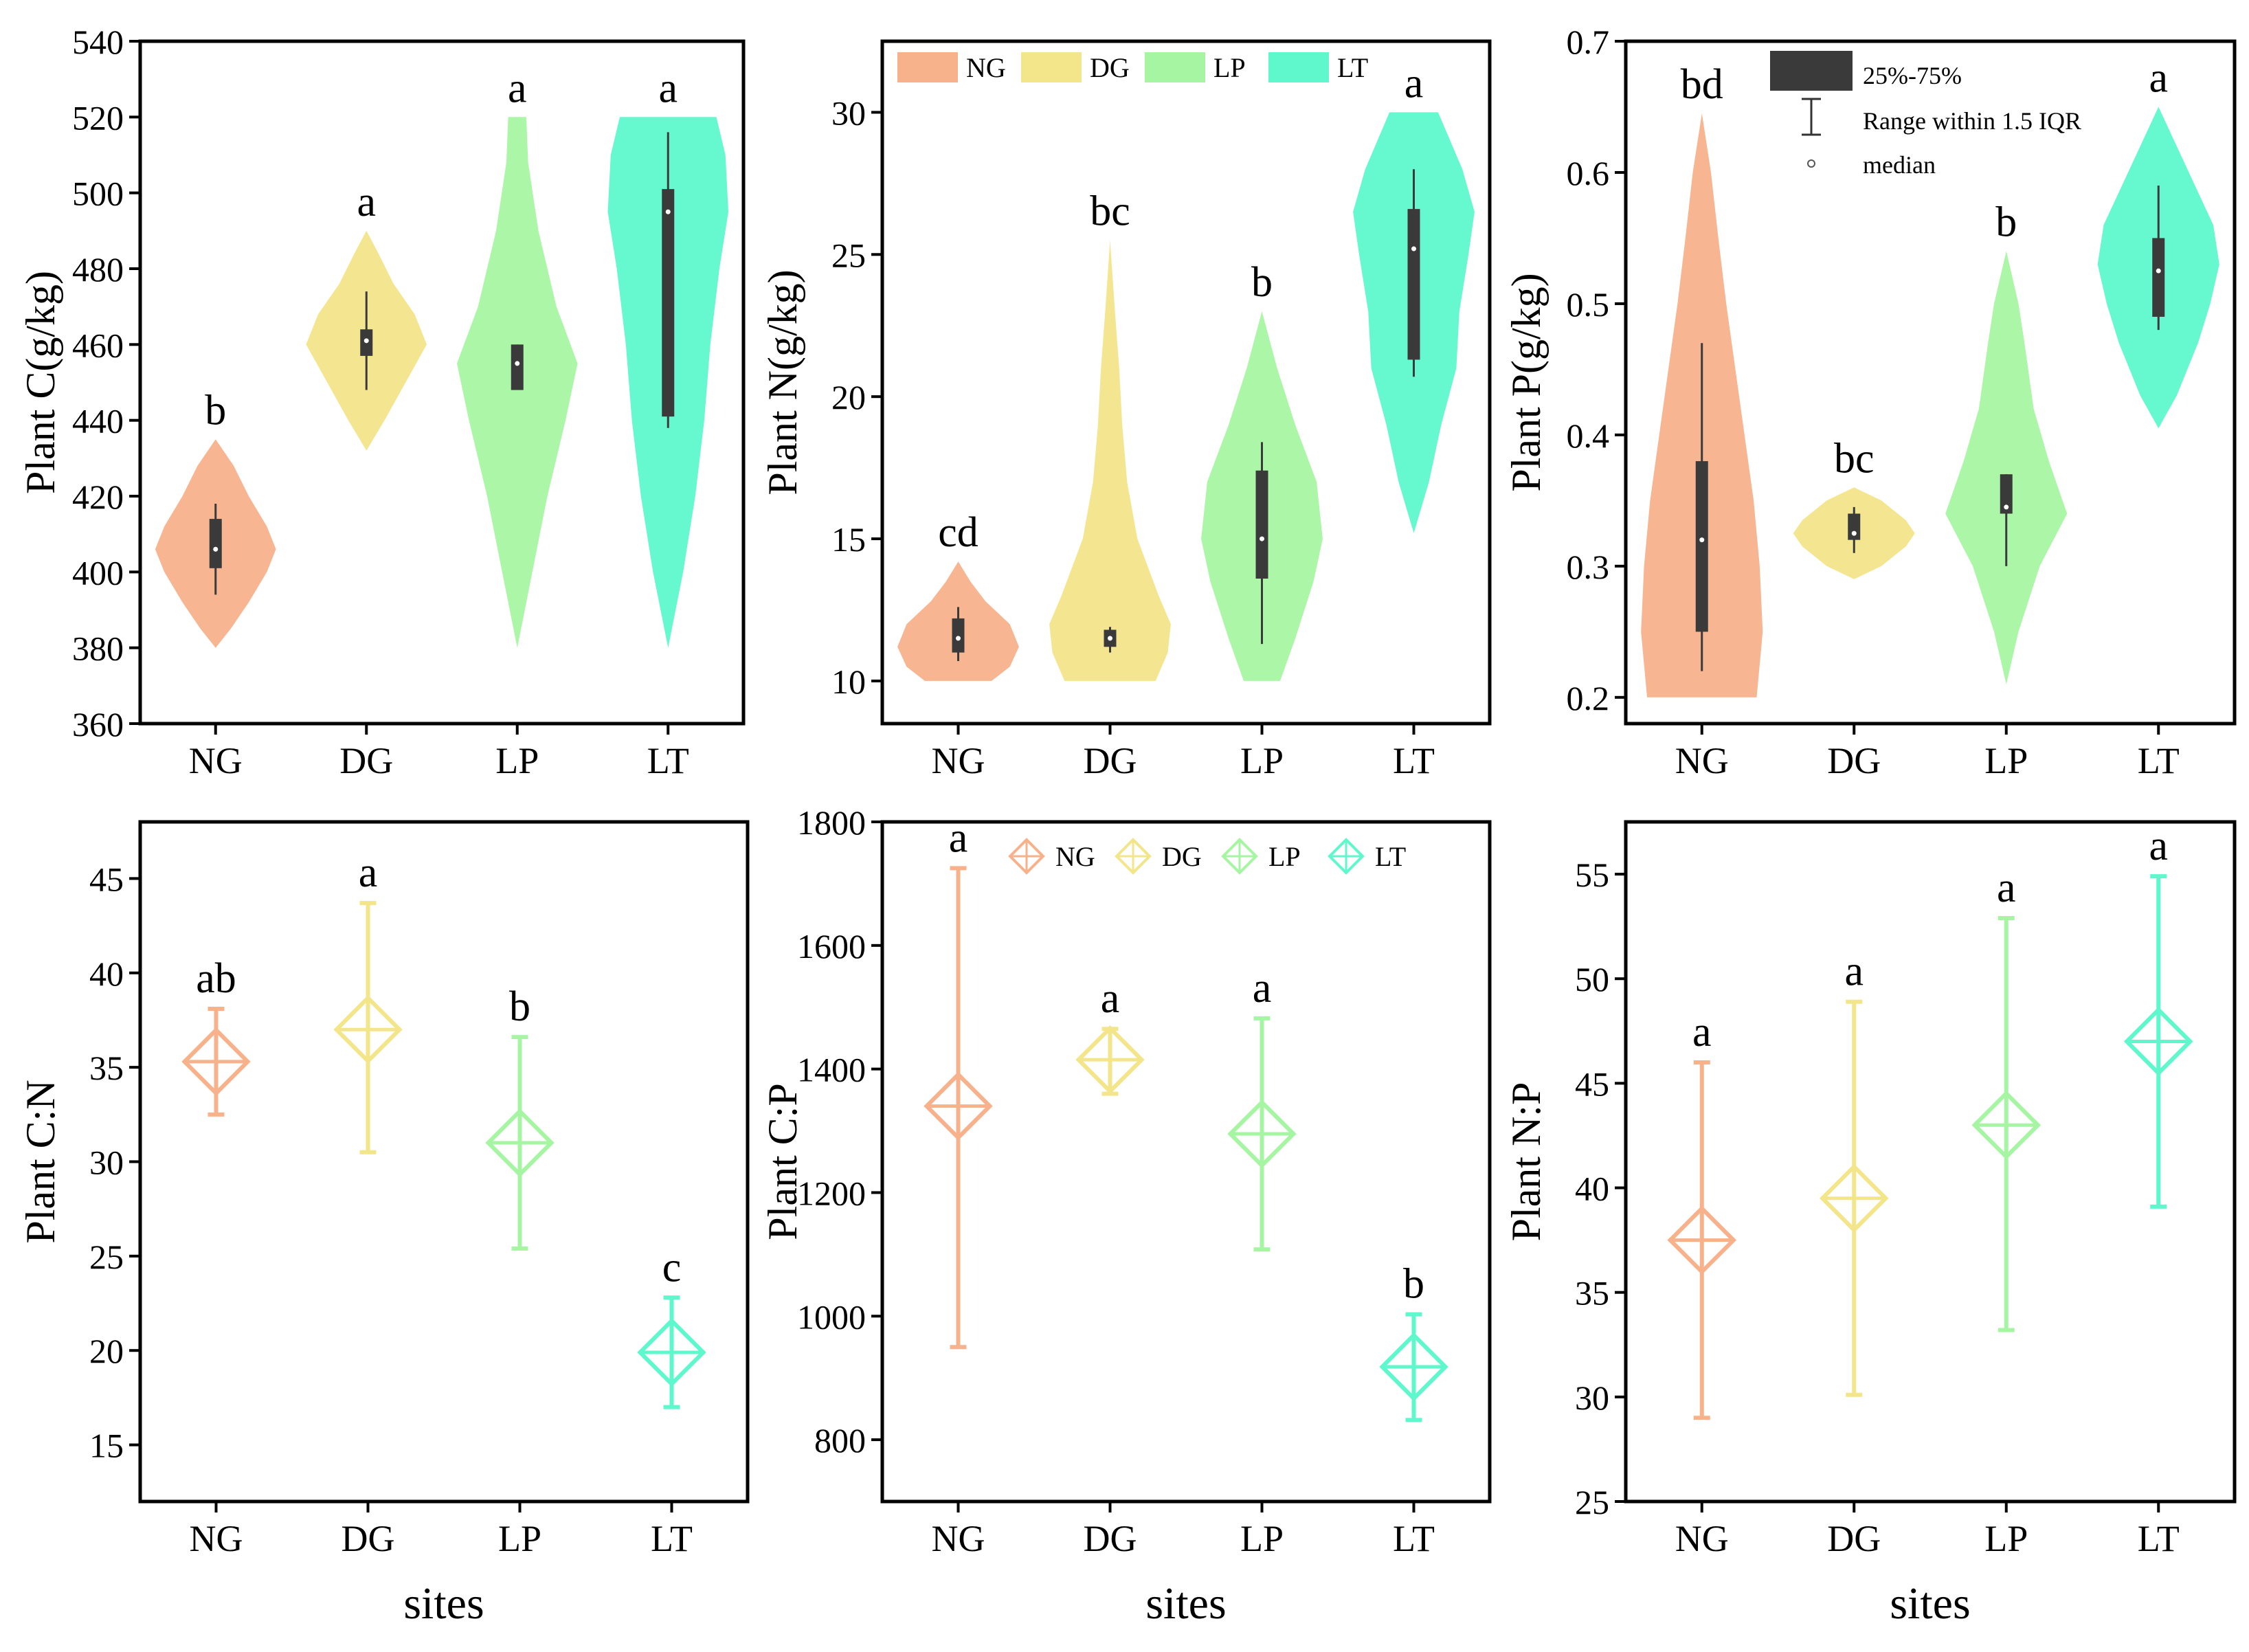 This screenshot has width=2249, height=1652. I want to click on y-tick-label: 400, so click(98, 572).